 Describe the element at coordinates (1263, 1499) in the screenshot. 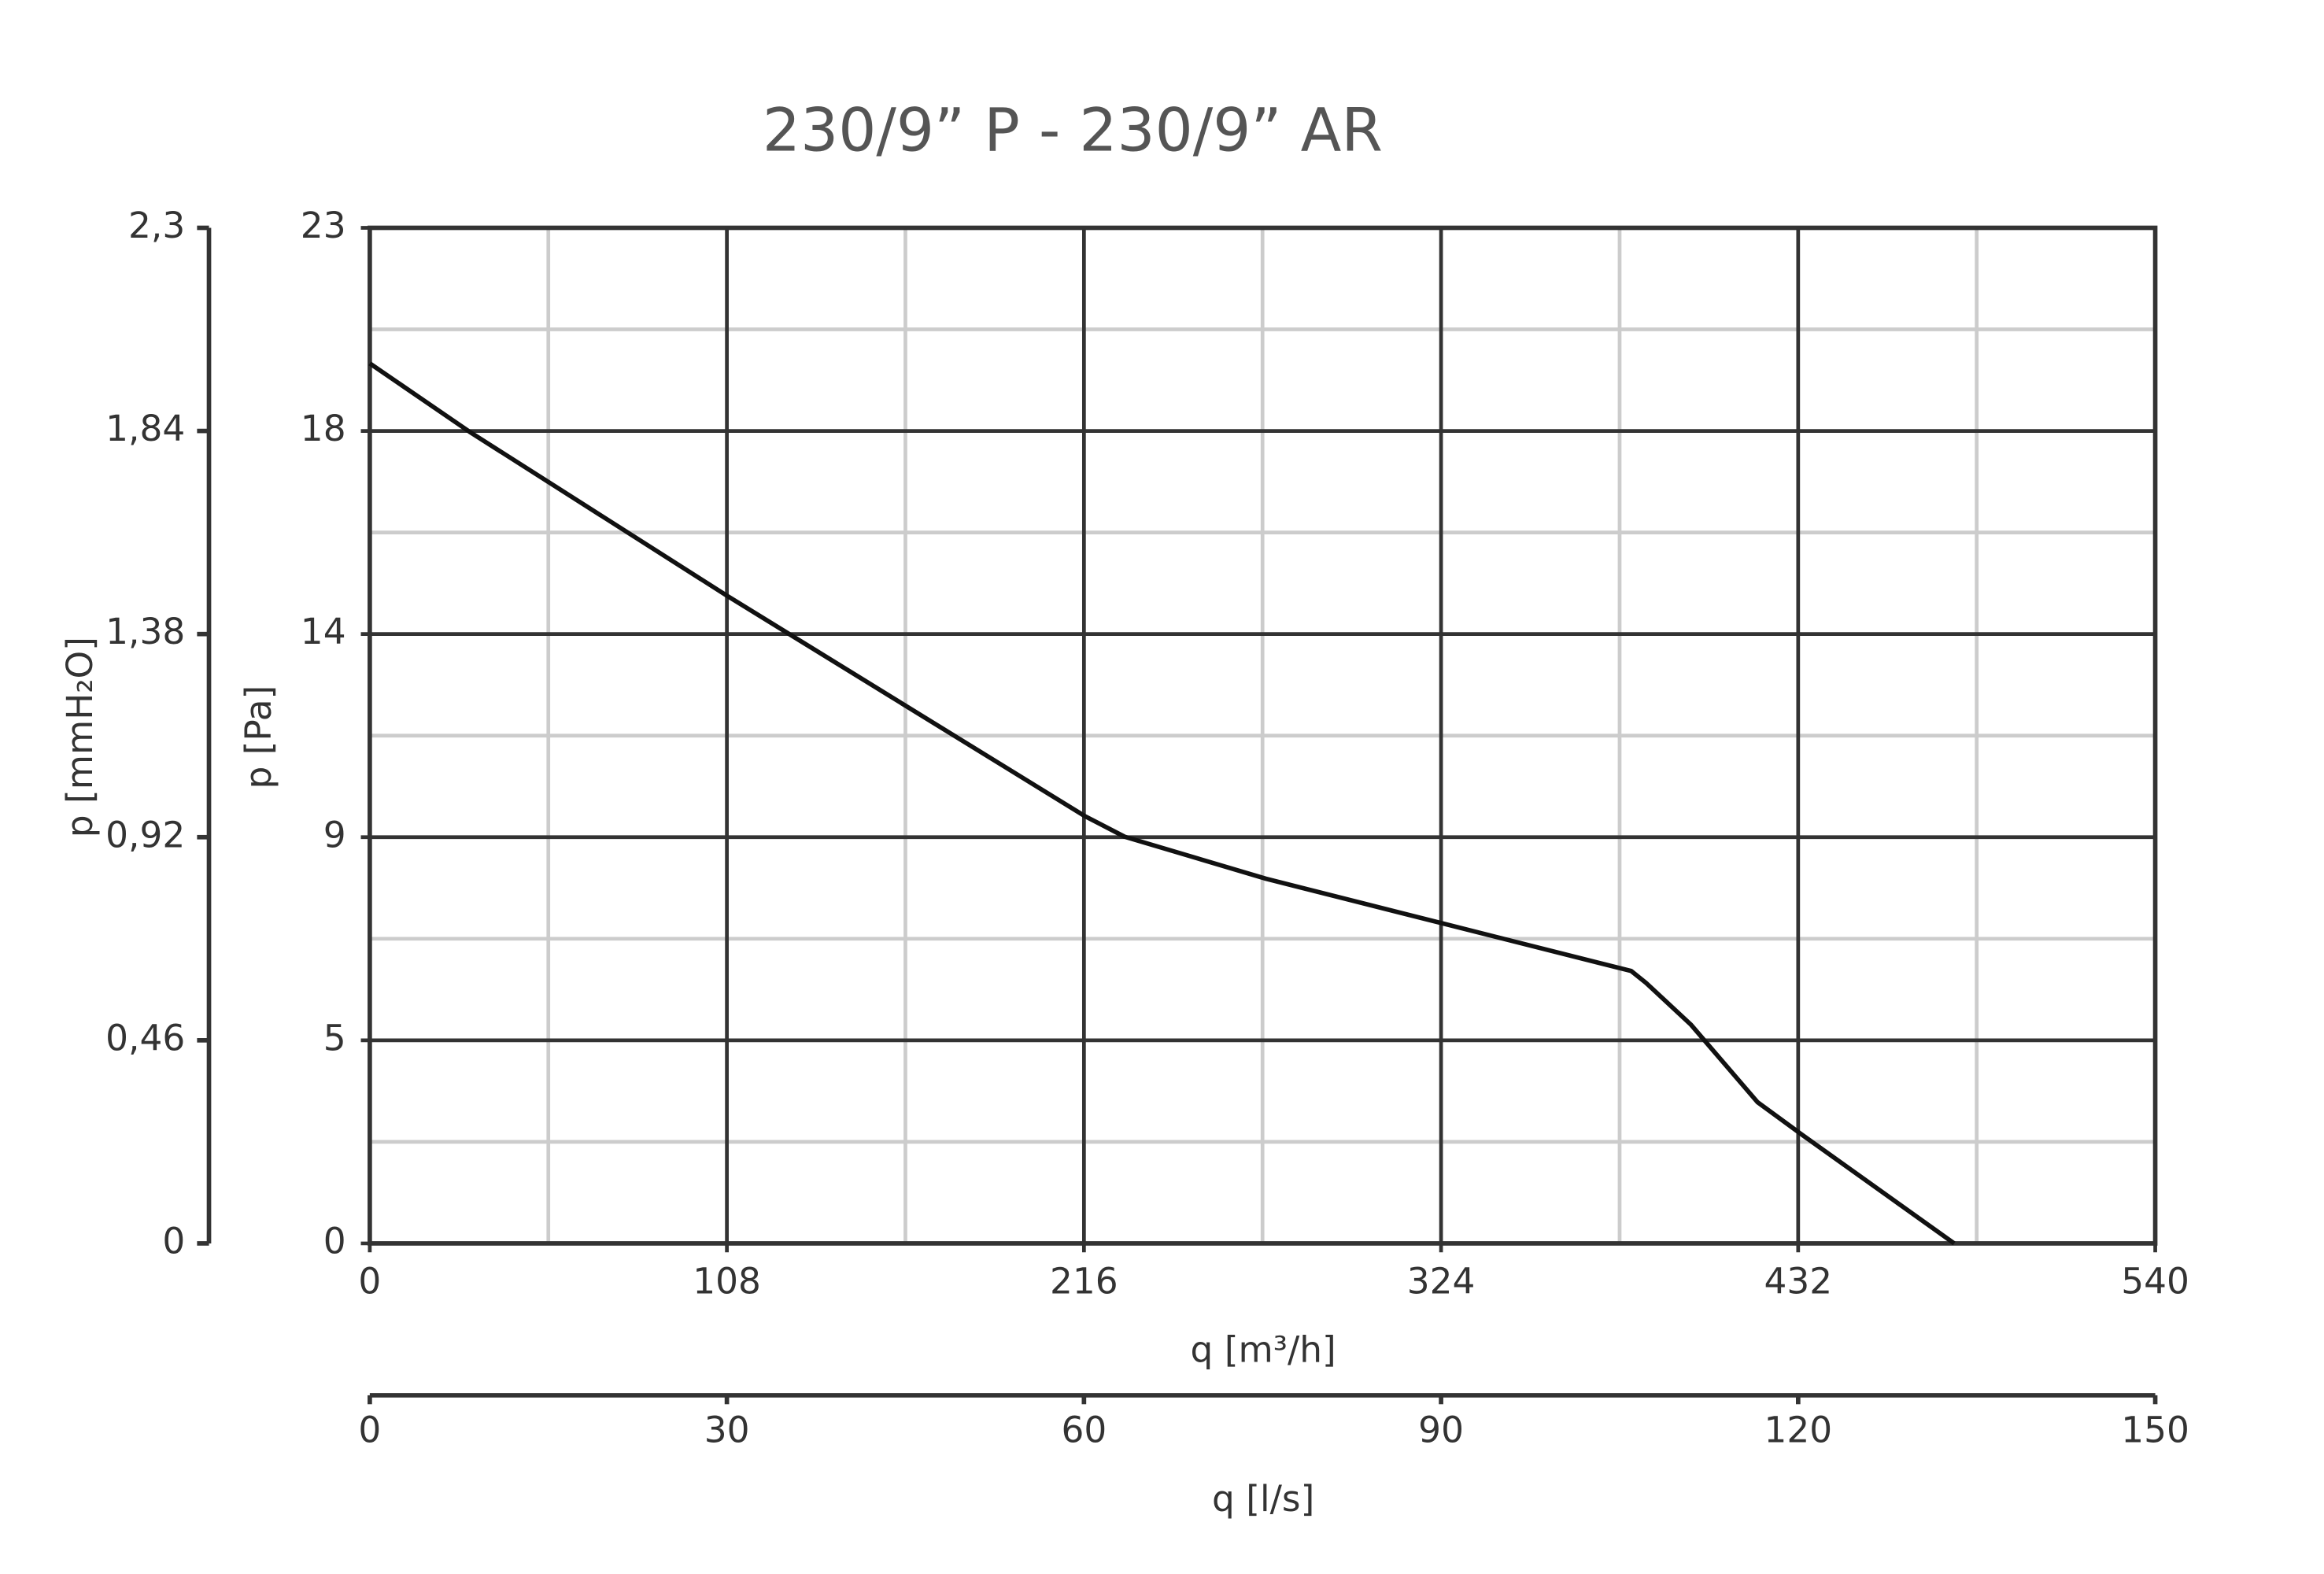

I see `x2-axis-label: q [l/s]` at that location.